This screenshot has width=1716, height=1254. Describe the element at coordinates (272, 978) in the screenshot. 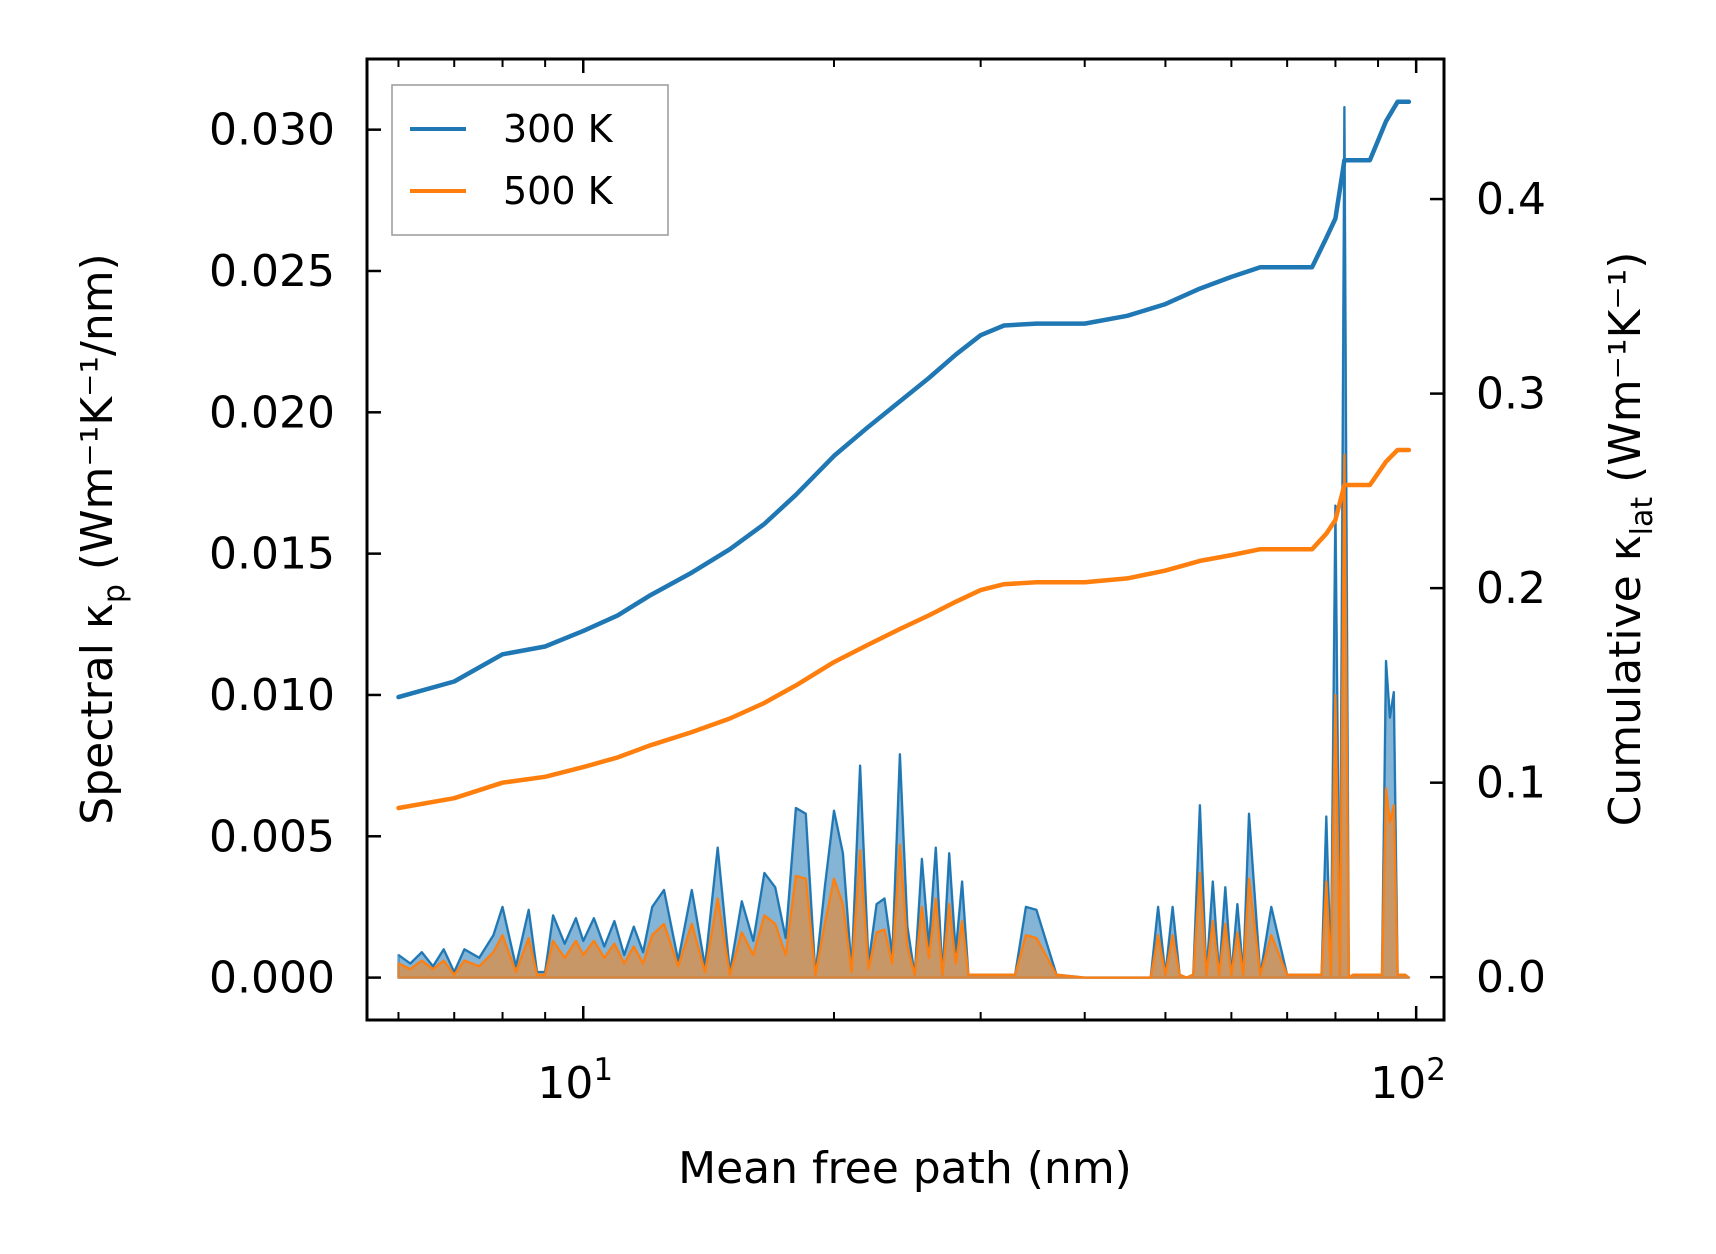

I see `left-y-tick-label: 0.000` at that location.